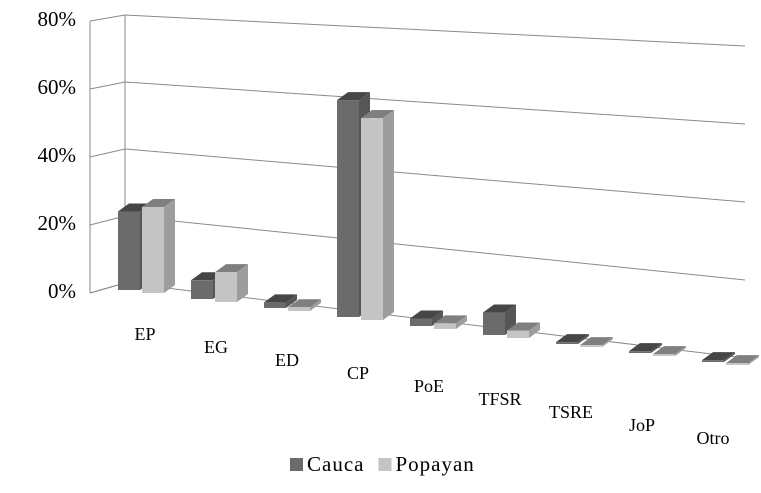 The width and height of the screenshot is (761, 493). Describe the element at coordinates (144, 334) in the screenshot. I see `x-tick-label: EP` at that location.